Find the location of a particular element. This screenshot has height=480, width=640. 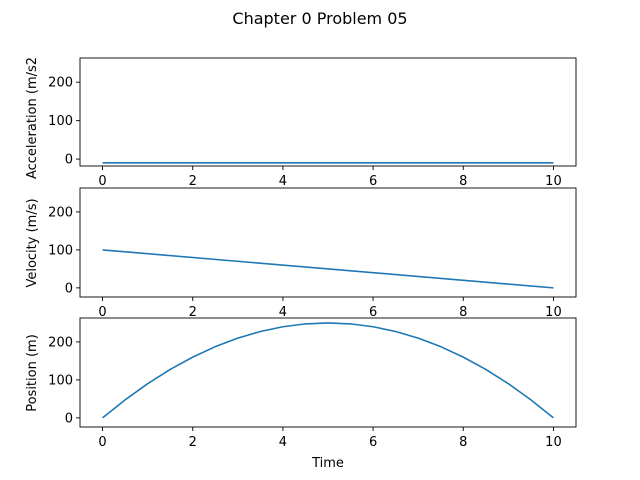

position-y-tick-label: 200 is located at coordinates (60, 342).